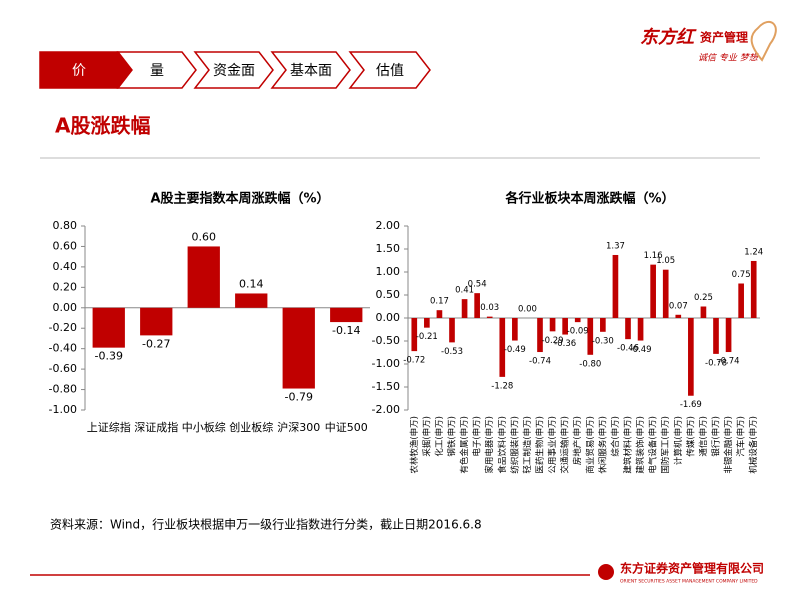 This screenshot has width=800, height=600. Describe the element at coordinates (464, 445) in the screenshot. I see `x-tick-label: 有色金属(申万)` at that location.